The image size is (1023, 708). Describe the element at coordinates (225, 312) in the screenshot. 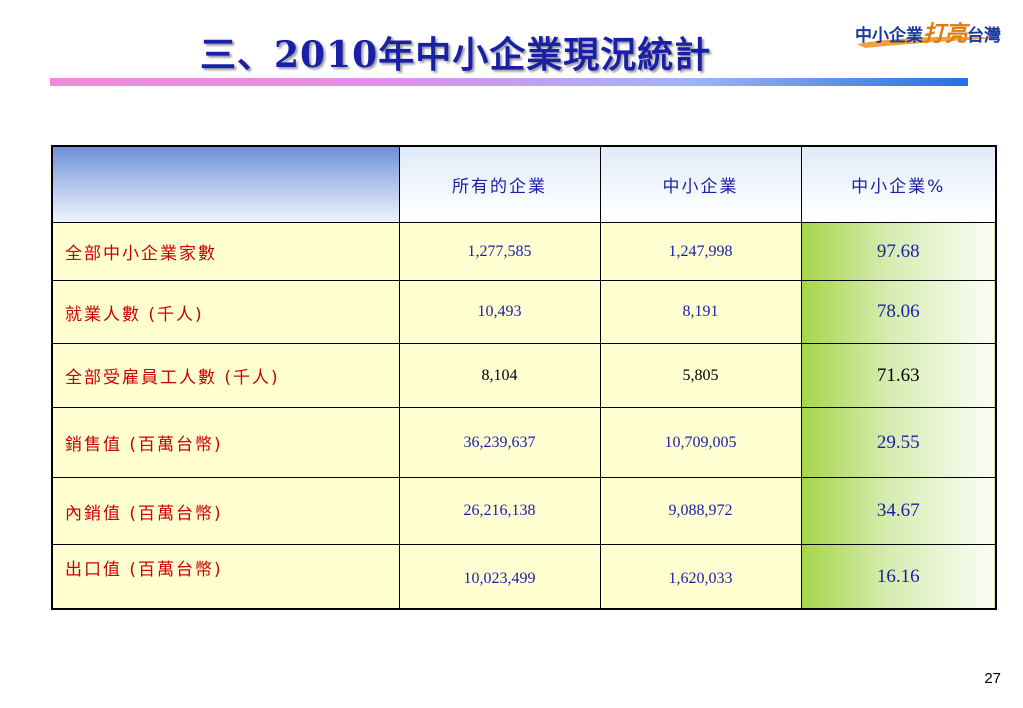

I see `row-label: 就業人數 (千人)` at that location.